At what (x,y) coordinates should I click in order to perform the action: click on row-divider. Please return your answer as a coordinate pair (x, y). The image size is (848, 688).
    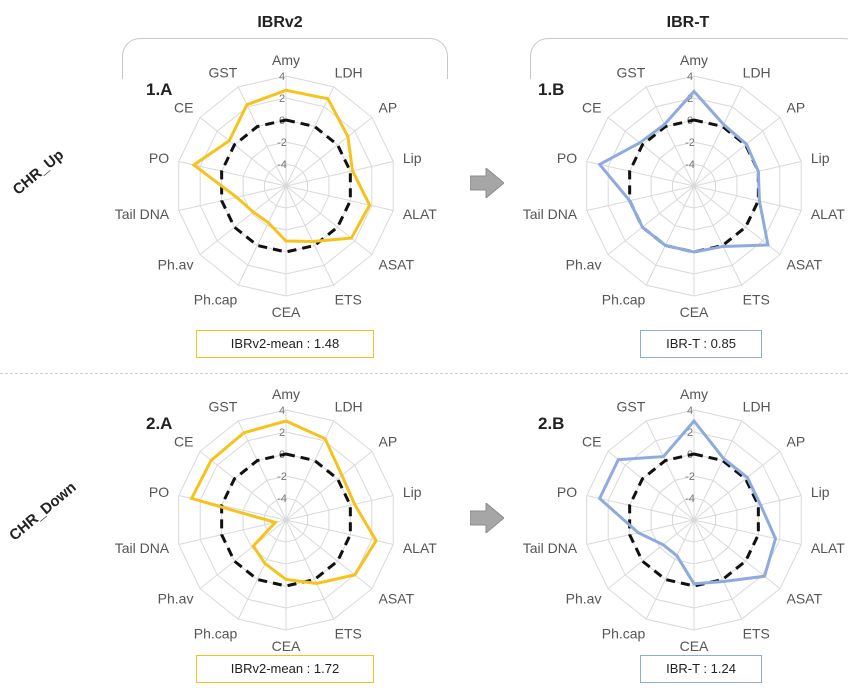
    Looking at the image, I should click on (424, 373).